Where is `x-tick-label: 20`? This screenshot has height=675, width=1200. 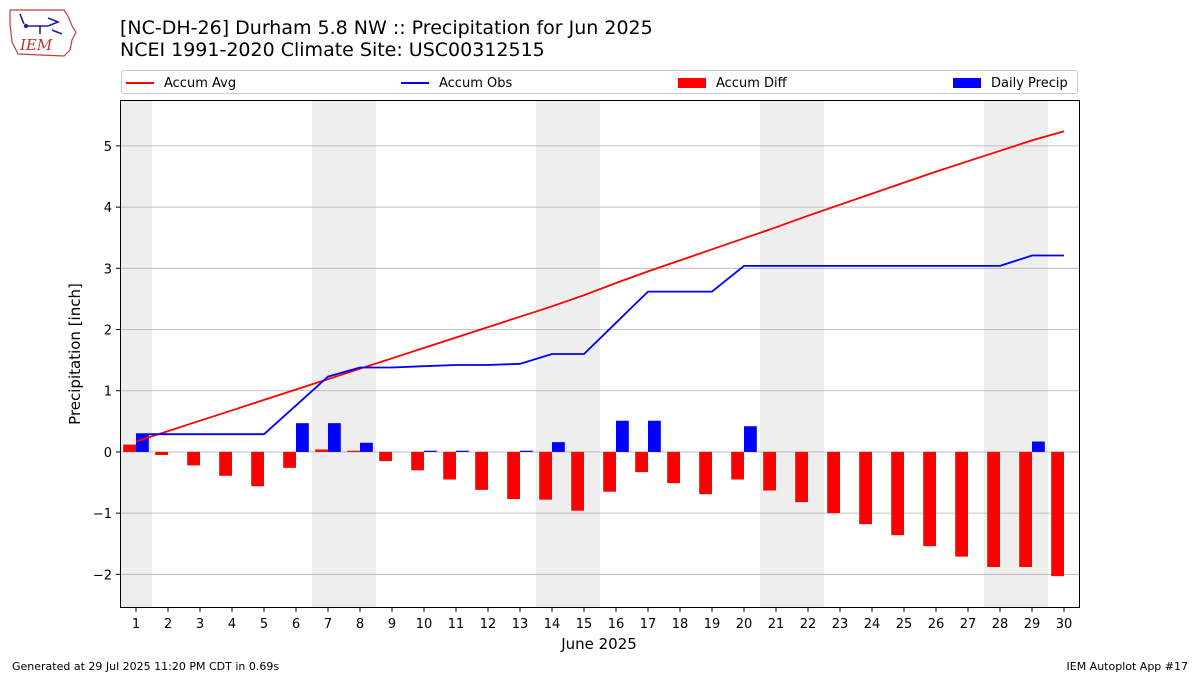 x-tick-label: 20 is located at coordinates (744, 624).